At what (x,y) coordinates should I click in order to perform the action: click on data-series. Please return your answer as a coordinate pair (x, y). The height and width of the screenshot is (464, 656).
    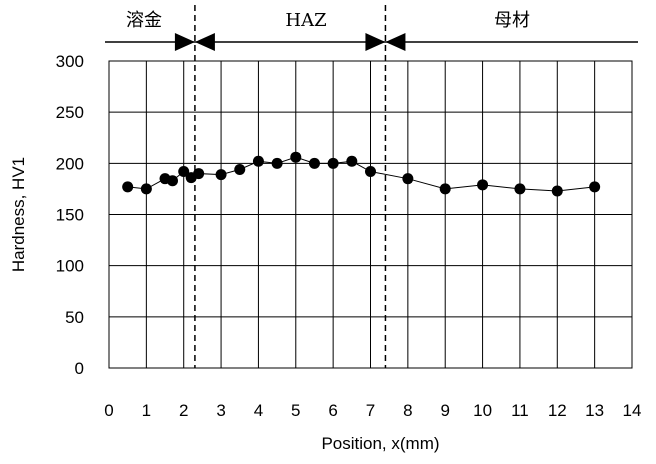
    Looking at the image, I should click on (361, 174).